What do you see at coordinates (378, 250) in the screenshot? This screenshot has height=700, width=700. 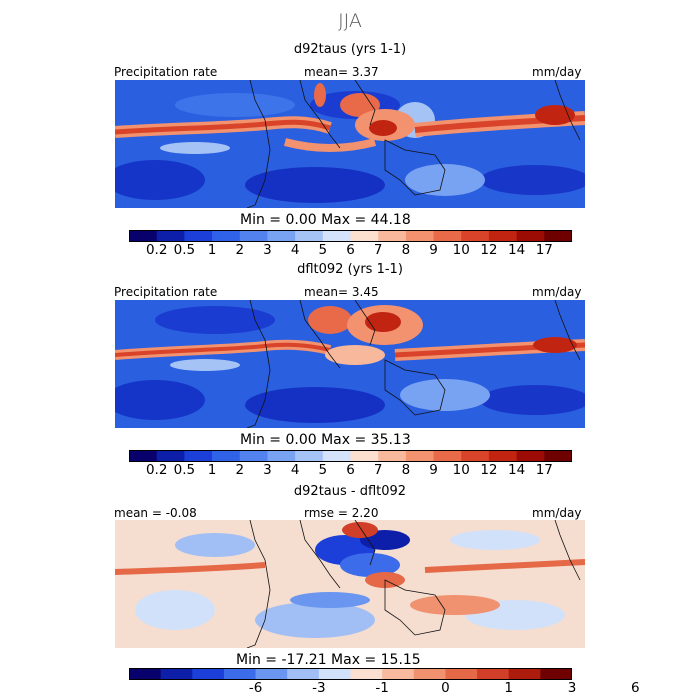 I see `colorbar-tick-label: 7` at bounding box center [378, 250].